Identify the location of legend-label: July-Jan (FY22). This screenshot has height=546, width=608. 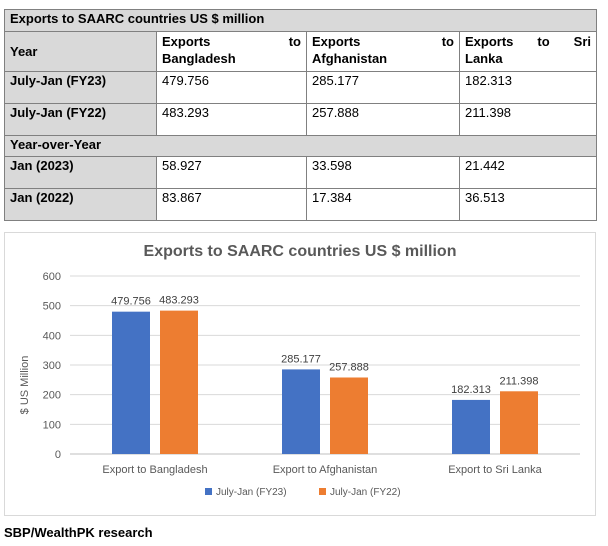
(365, 492).